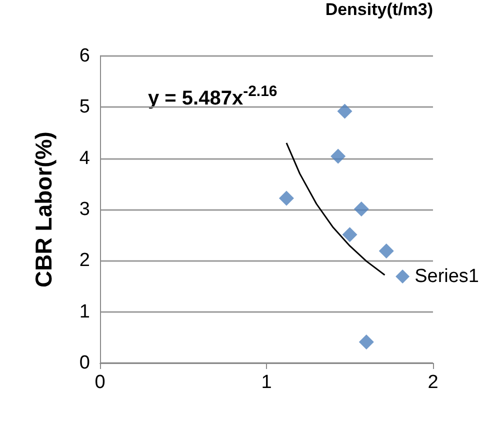 The width and height of the screenshot is (492, 421). What do you see at coordinates (433, 382) in the screenshot?
I see `x-tick-label: 2` at bounding box center [433, 382].